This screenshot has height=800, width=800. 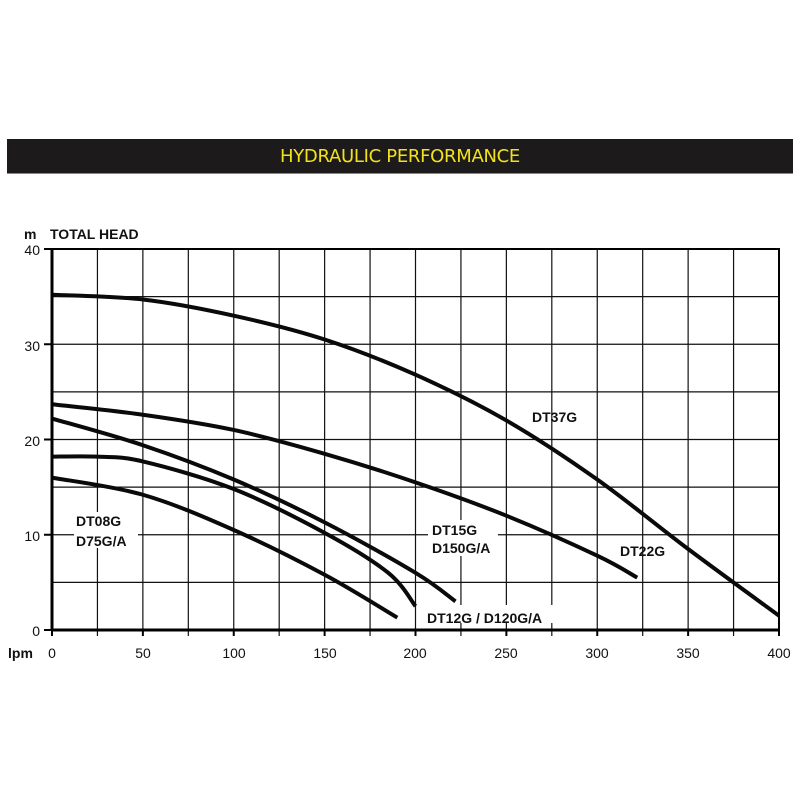 I want to click on chart-title-bar: HYDRAULIC PERFORMANCE, so click(x=400, y=156).